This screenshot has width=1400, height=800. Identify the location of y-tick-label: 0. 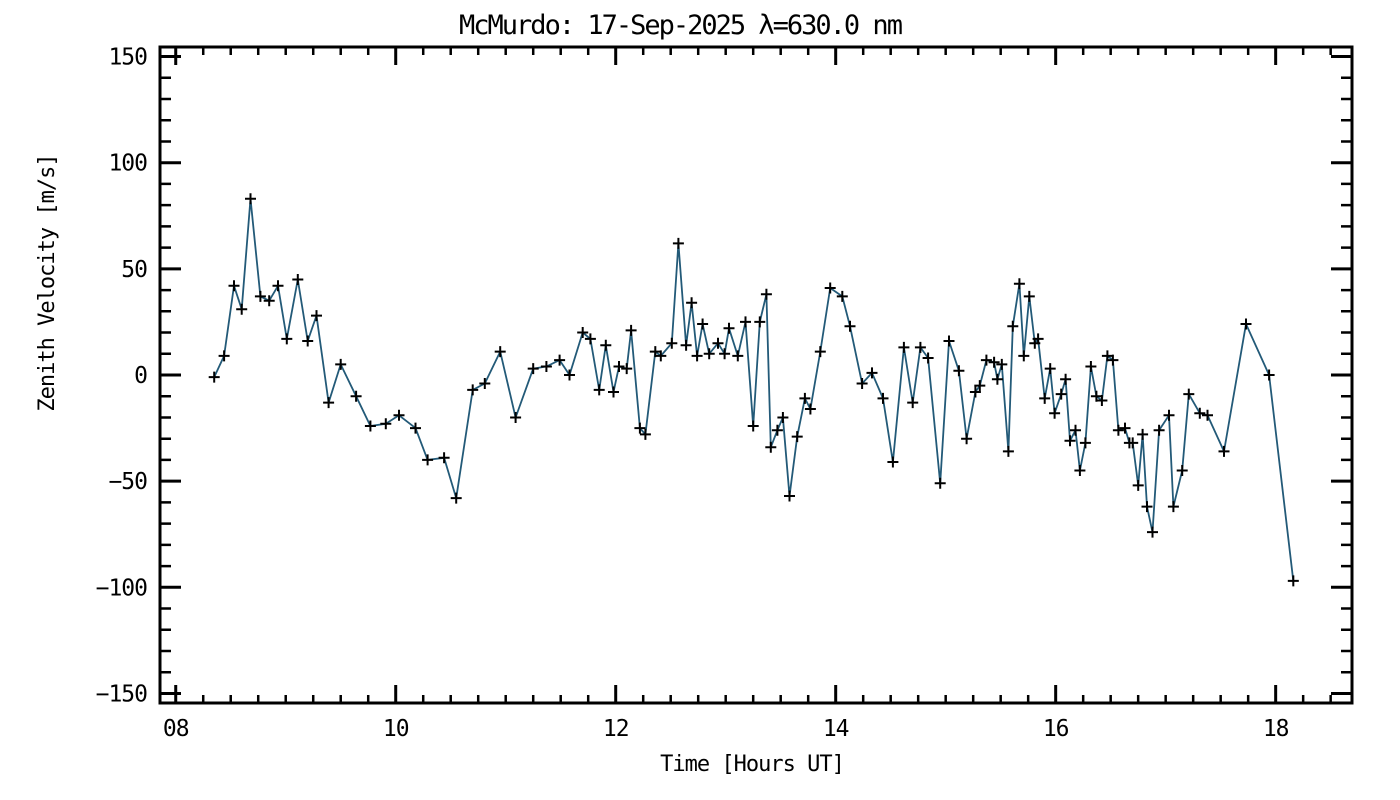
(140, 376).